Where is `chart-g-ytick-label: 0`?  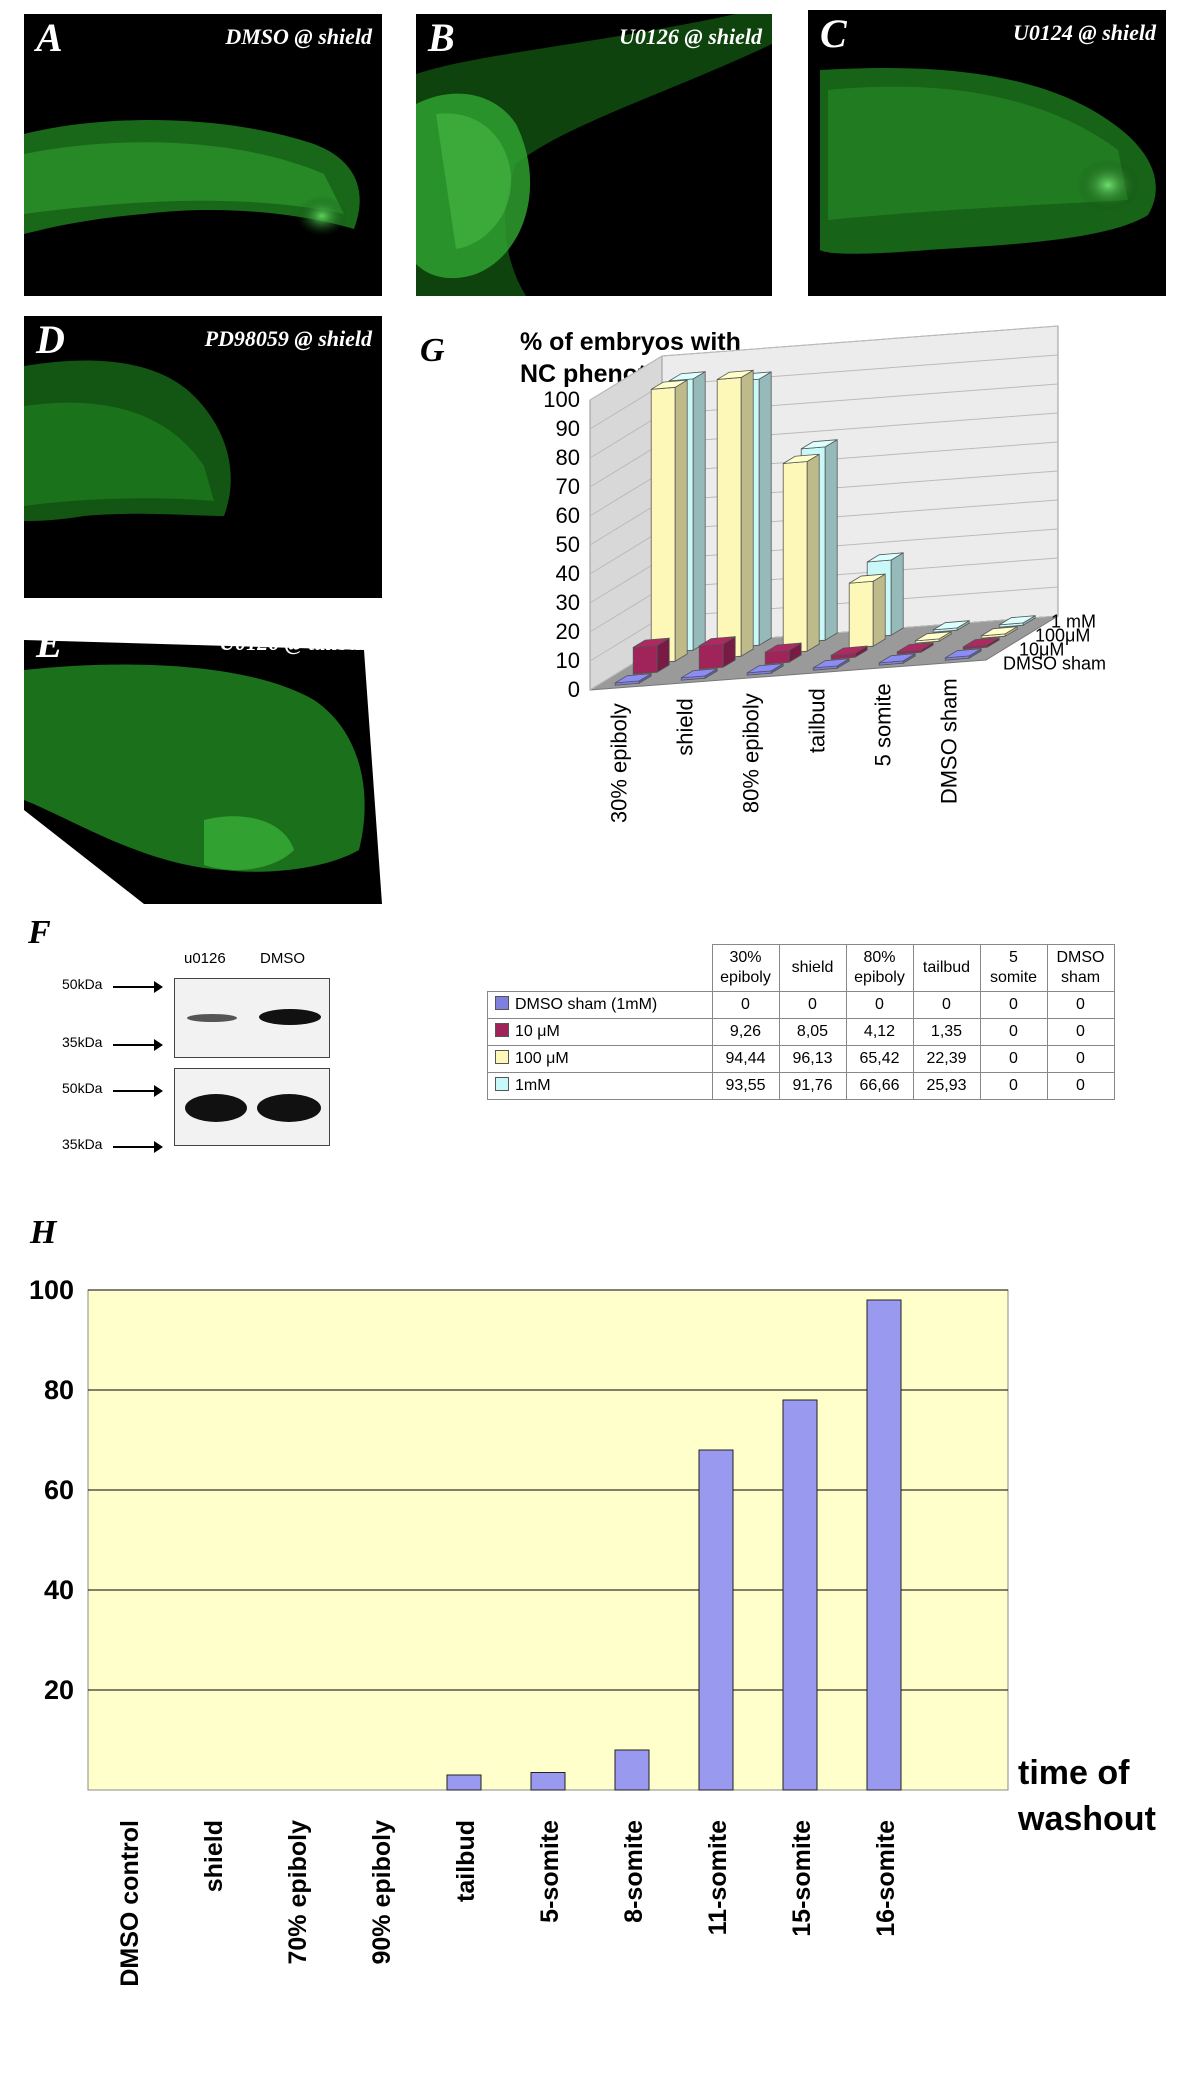 chart-g-ytick-label: 0 is located at coordinates (574, 689).